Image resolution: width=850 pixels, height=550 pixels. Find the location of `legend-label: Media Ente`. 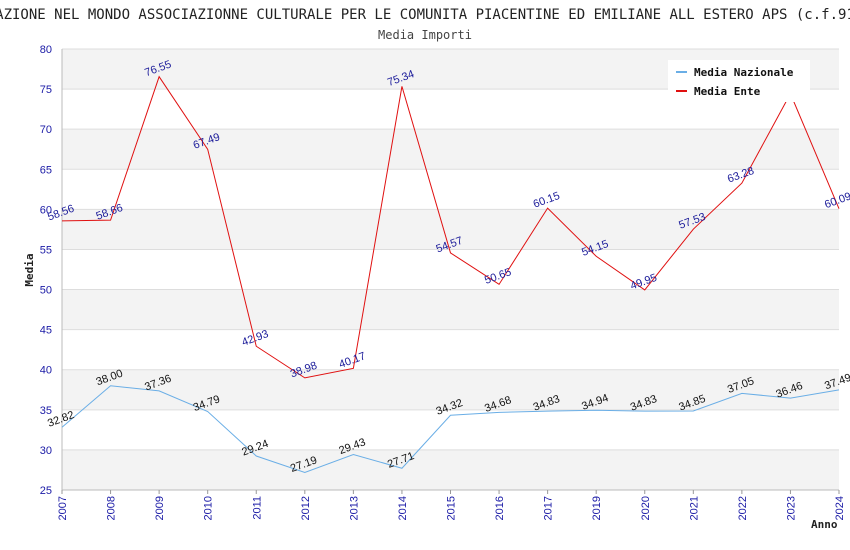

legend-label: Media Ente is located at coordinates (727, 91).